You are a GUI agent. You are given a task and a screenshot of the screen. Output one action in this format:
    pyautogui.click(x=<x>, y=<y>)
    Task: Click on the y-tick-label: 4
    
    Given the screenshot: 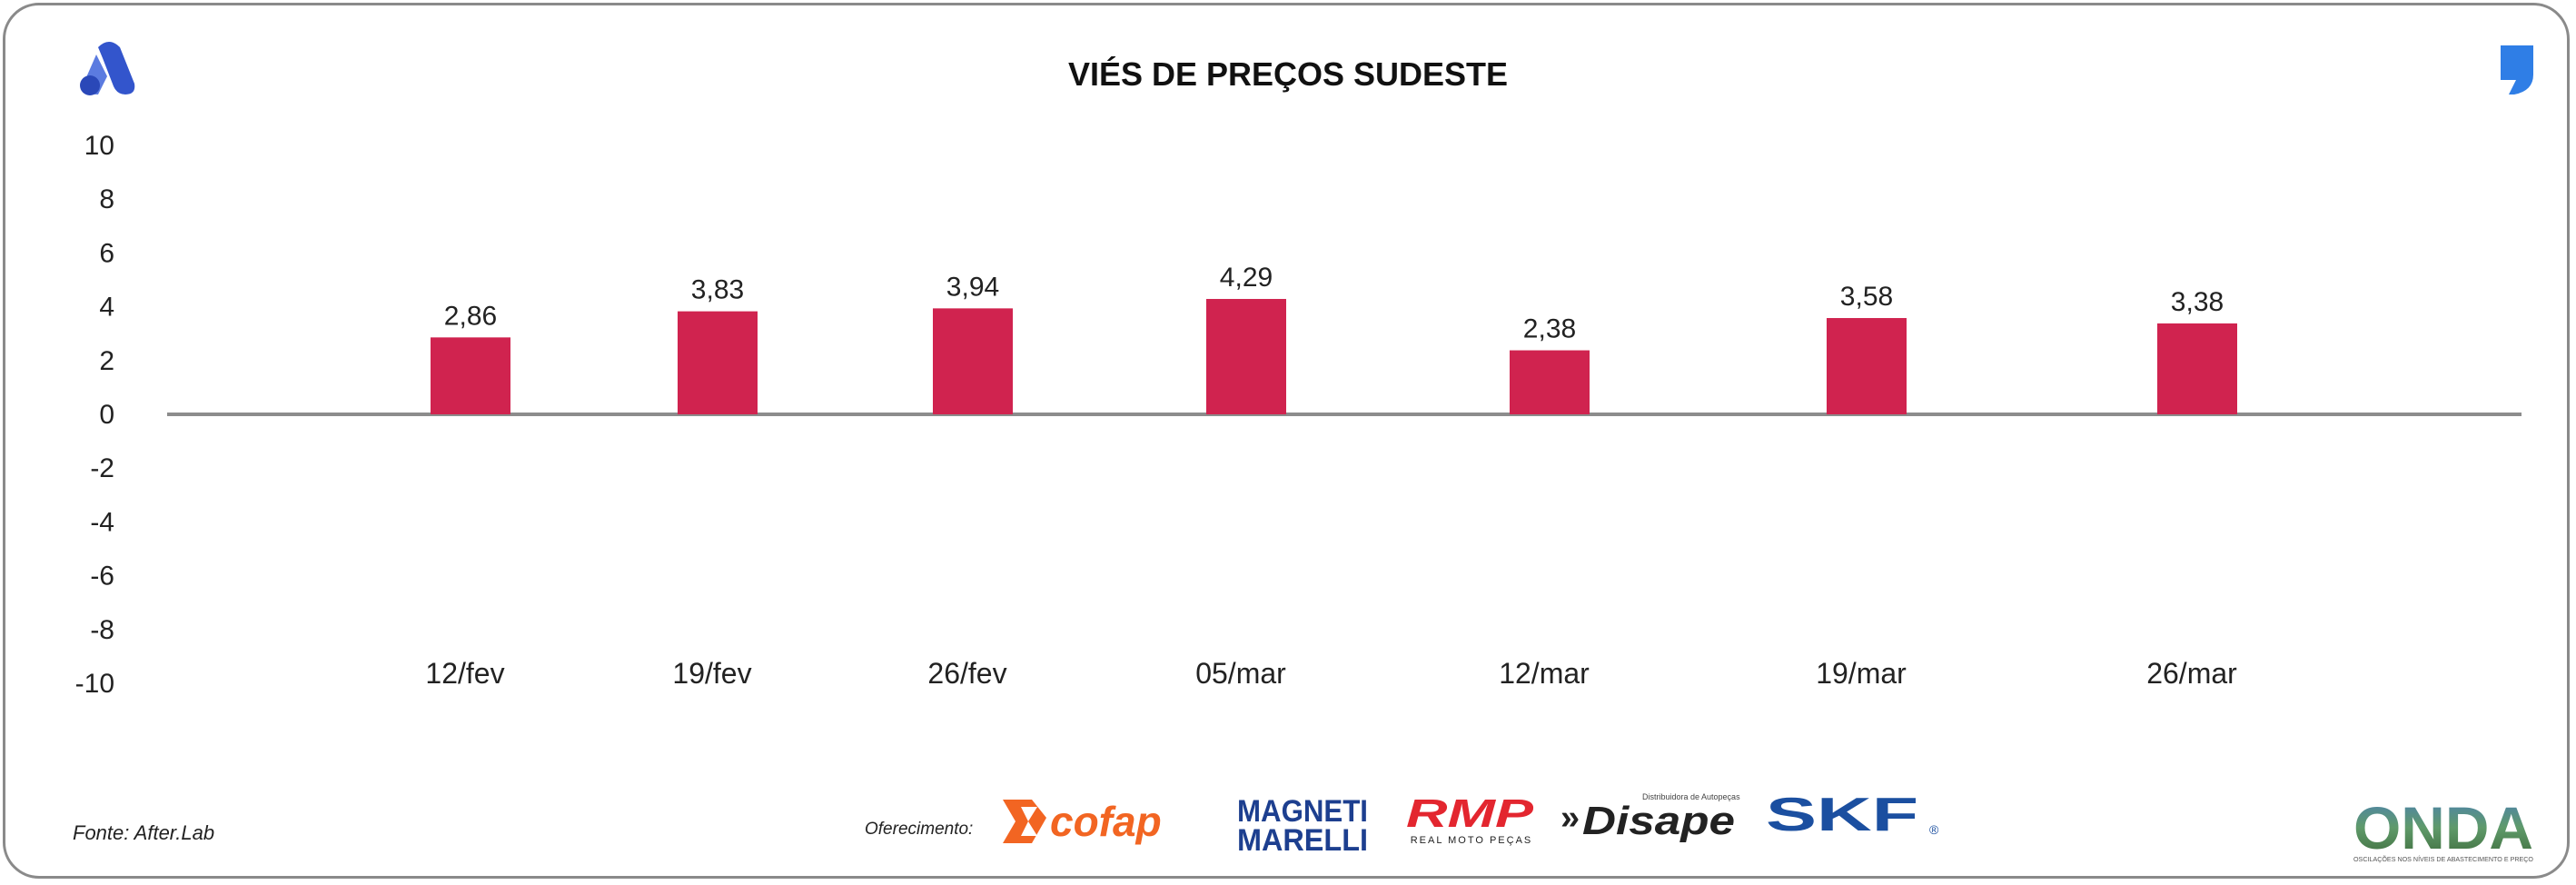 What is the action you would take?
    pyautogui.click(x=106, y=308)
    